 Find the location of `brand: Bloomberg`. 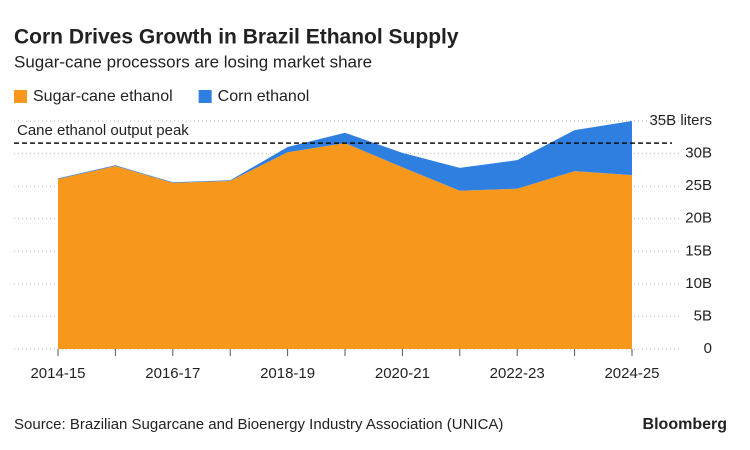

brand: Bloomberg is located at coordinates (685, 424).